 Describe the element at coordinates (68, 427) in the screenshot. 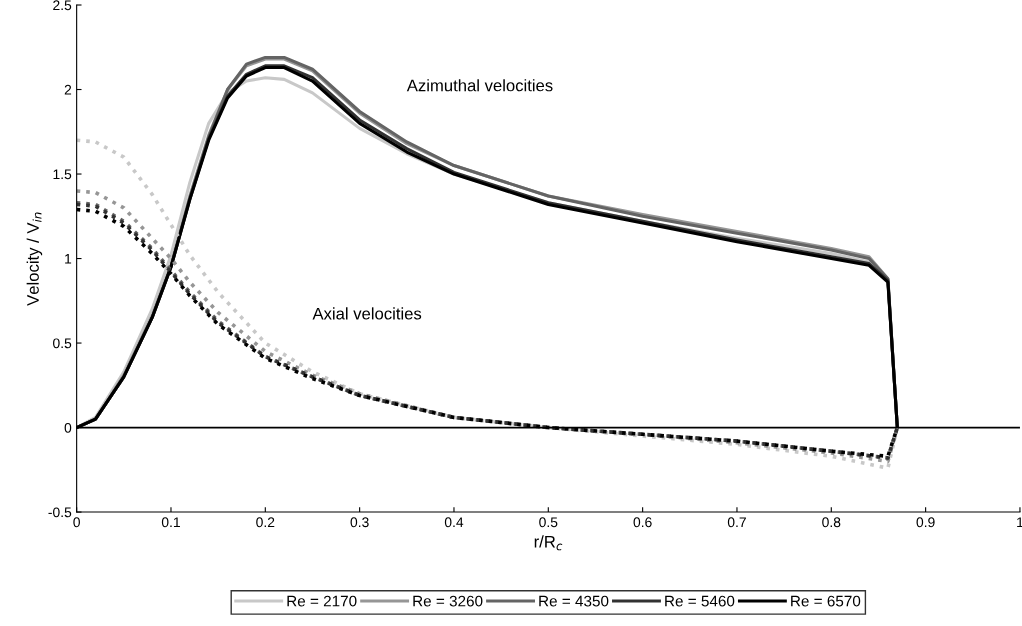

I see `y-tick-label: 0` at that location.